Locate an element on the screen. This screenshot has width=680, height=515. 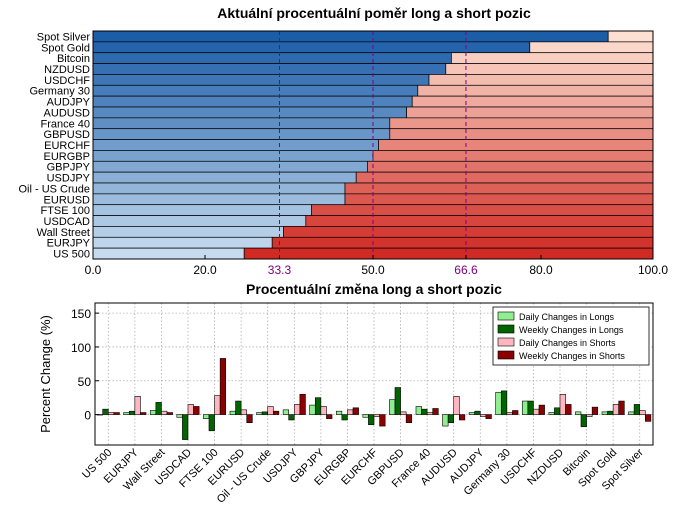
short-bar-gbpusd is located at coordinates (521, 134).